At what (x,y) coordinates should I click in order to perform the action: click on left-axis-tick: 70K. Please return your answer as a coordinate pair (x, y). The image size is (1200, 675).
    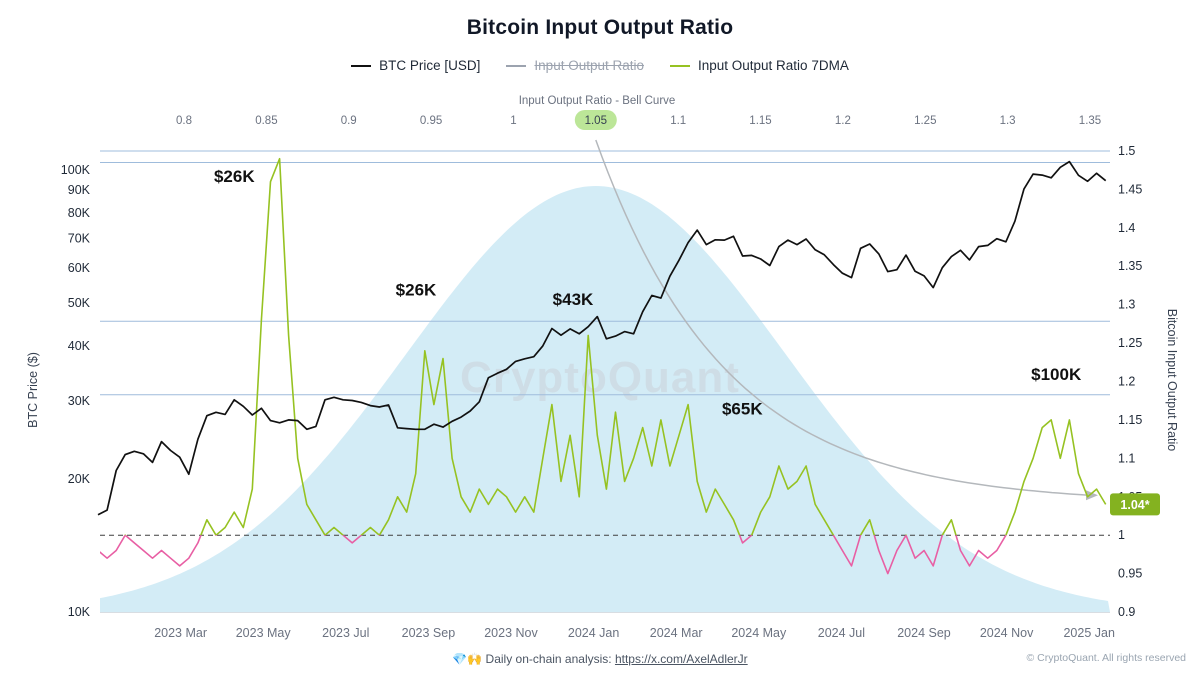
    Looking at the image, I should click on (79, 239).